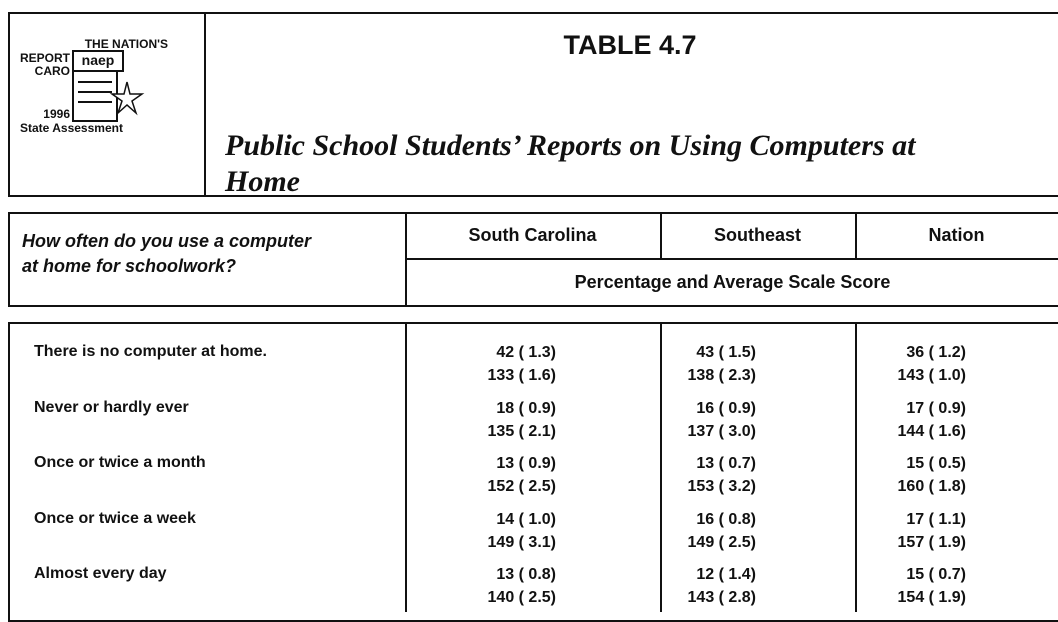  I want to click on cell-value: 149 ( 3.1), so click(521, 542).